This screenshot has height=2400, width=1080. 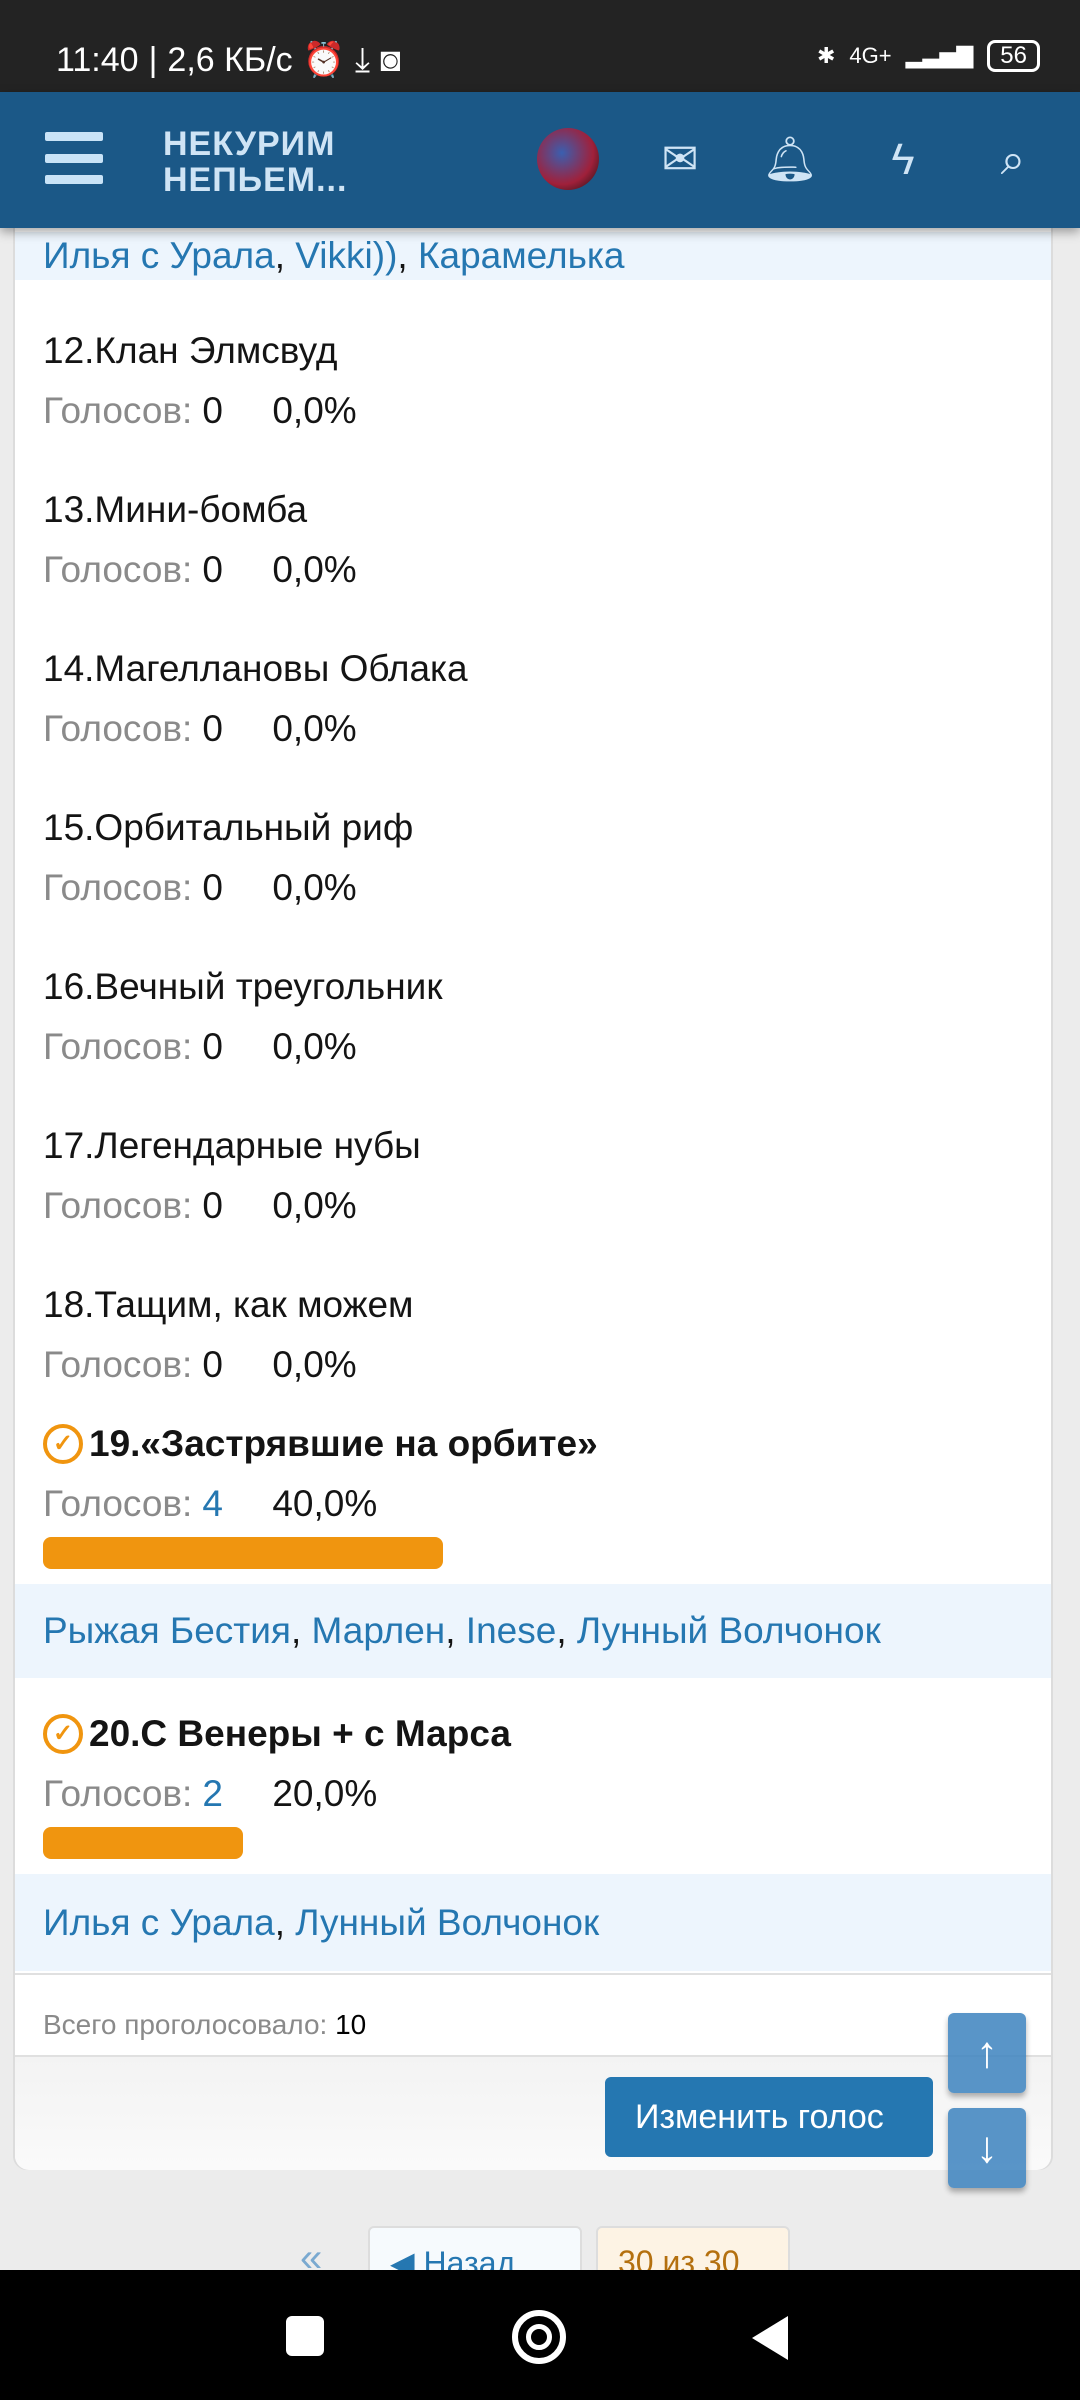 What do you see at coordinates (511, 1630) in the screenshot?
I see `voter-link: Inese` at bounding box center [511, 1630].